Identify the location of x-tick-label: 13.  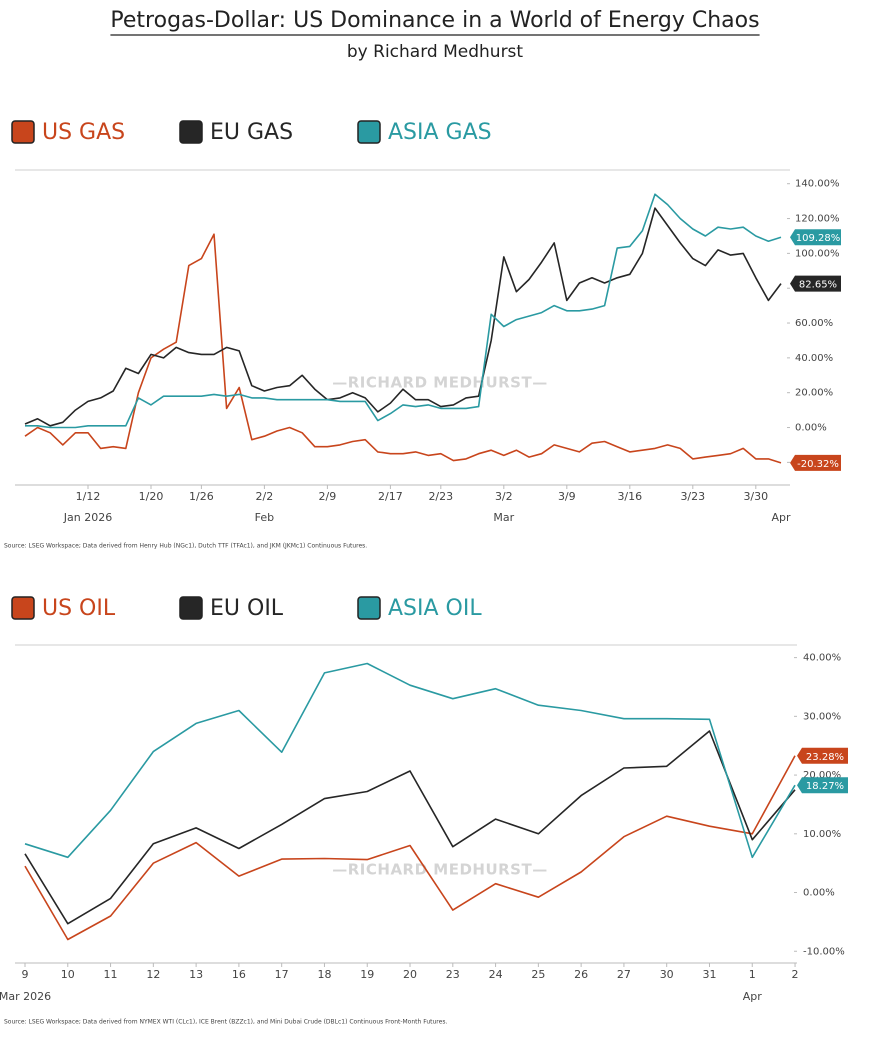
(196, 974).